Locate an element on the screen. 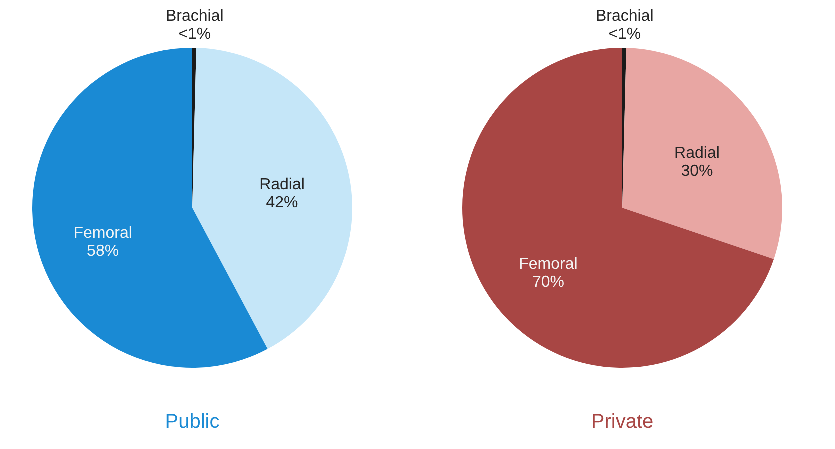 This screenshot has height=449, width=835. data-label: 58% is located at coordinates (103, 251).